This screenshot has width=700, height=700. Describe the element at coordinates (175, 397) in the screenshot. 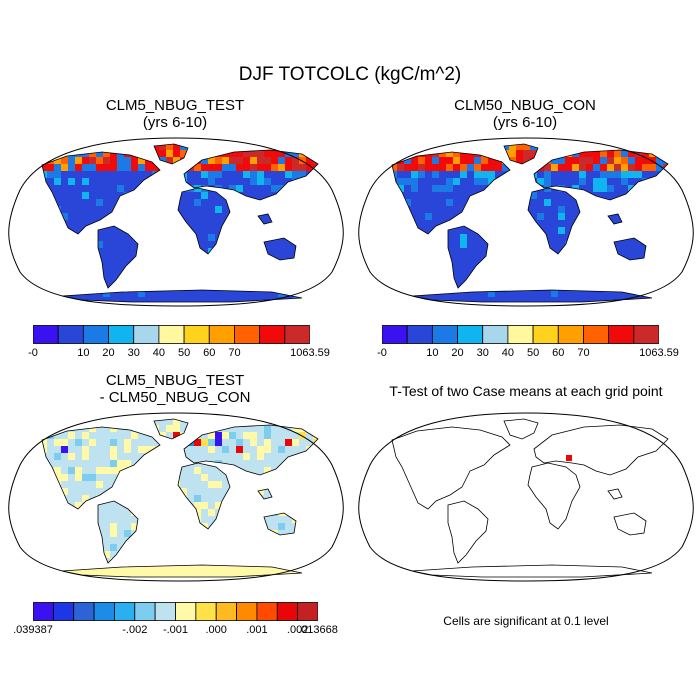

I see `panel-difference-title-line2: - CLM50_NBUG_CON` at that location.